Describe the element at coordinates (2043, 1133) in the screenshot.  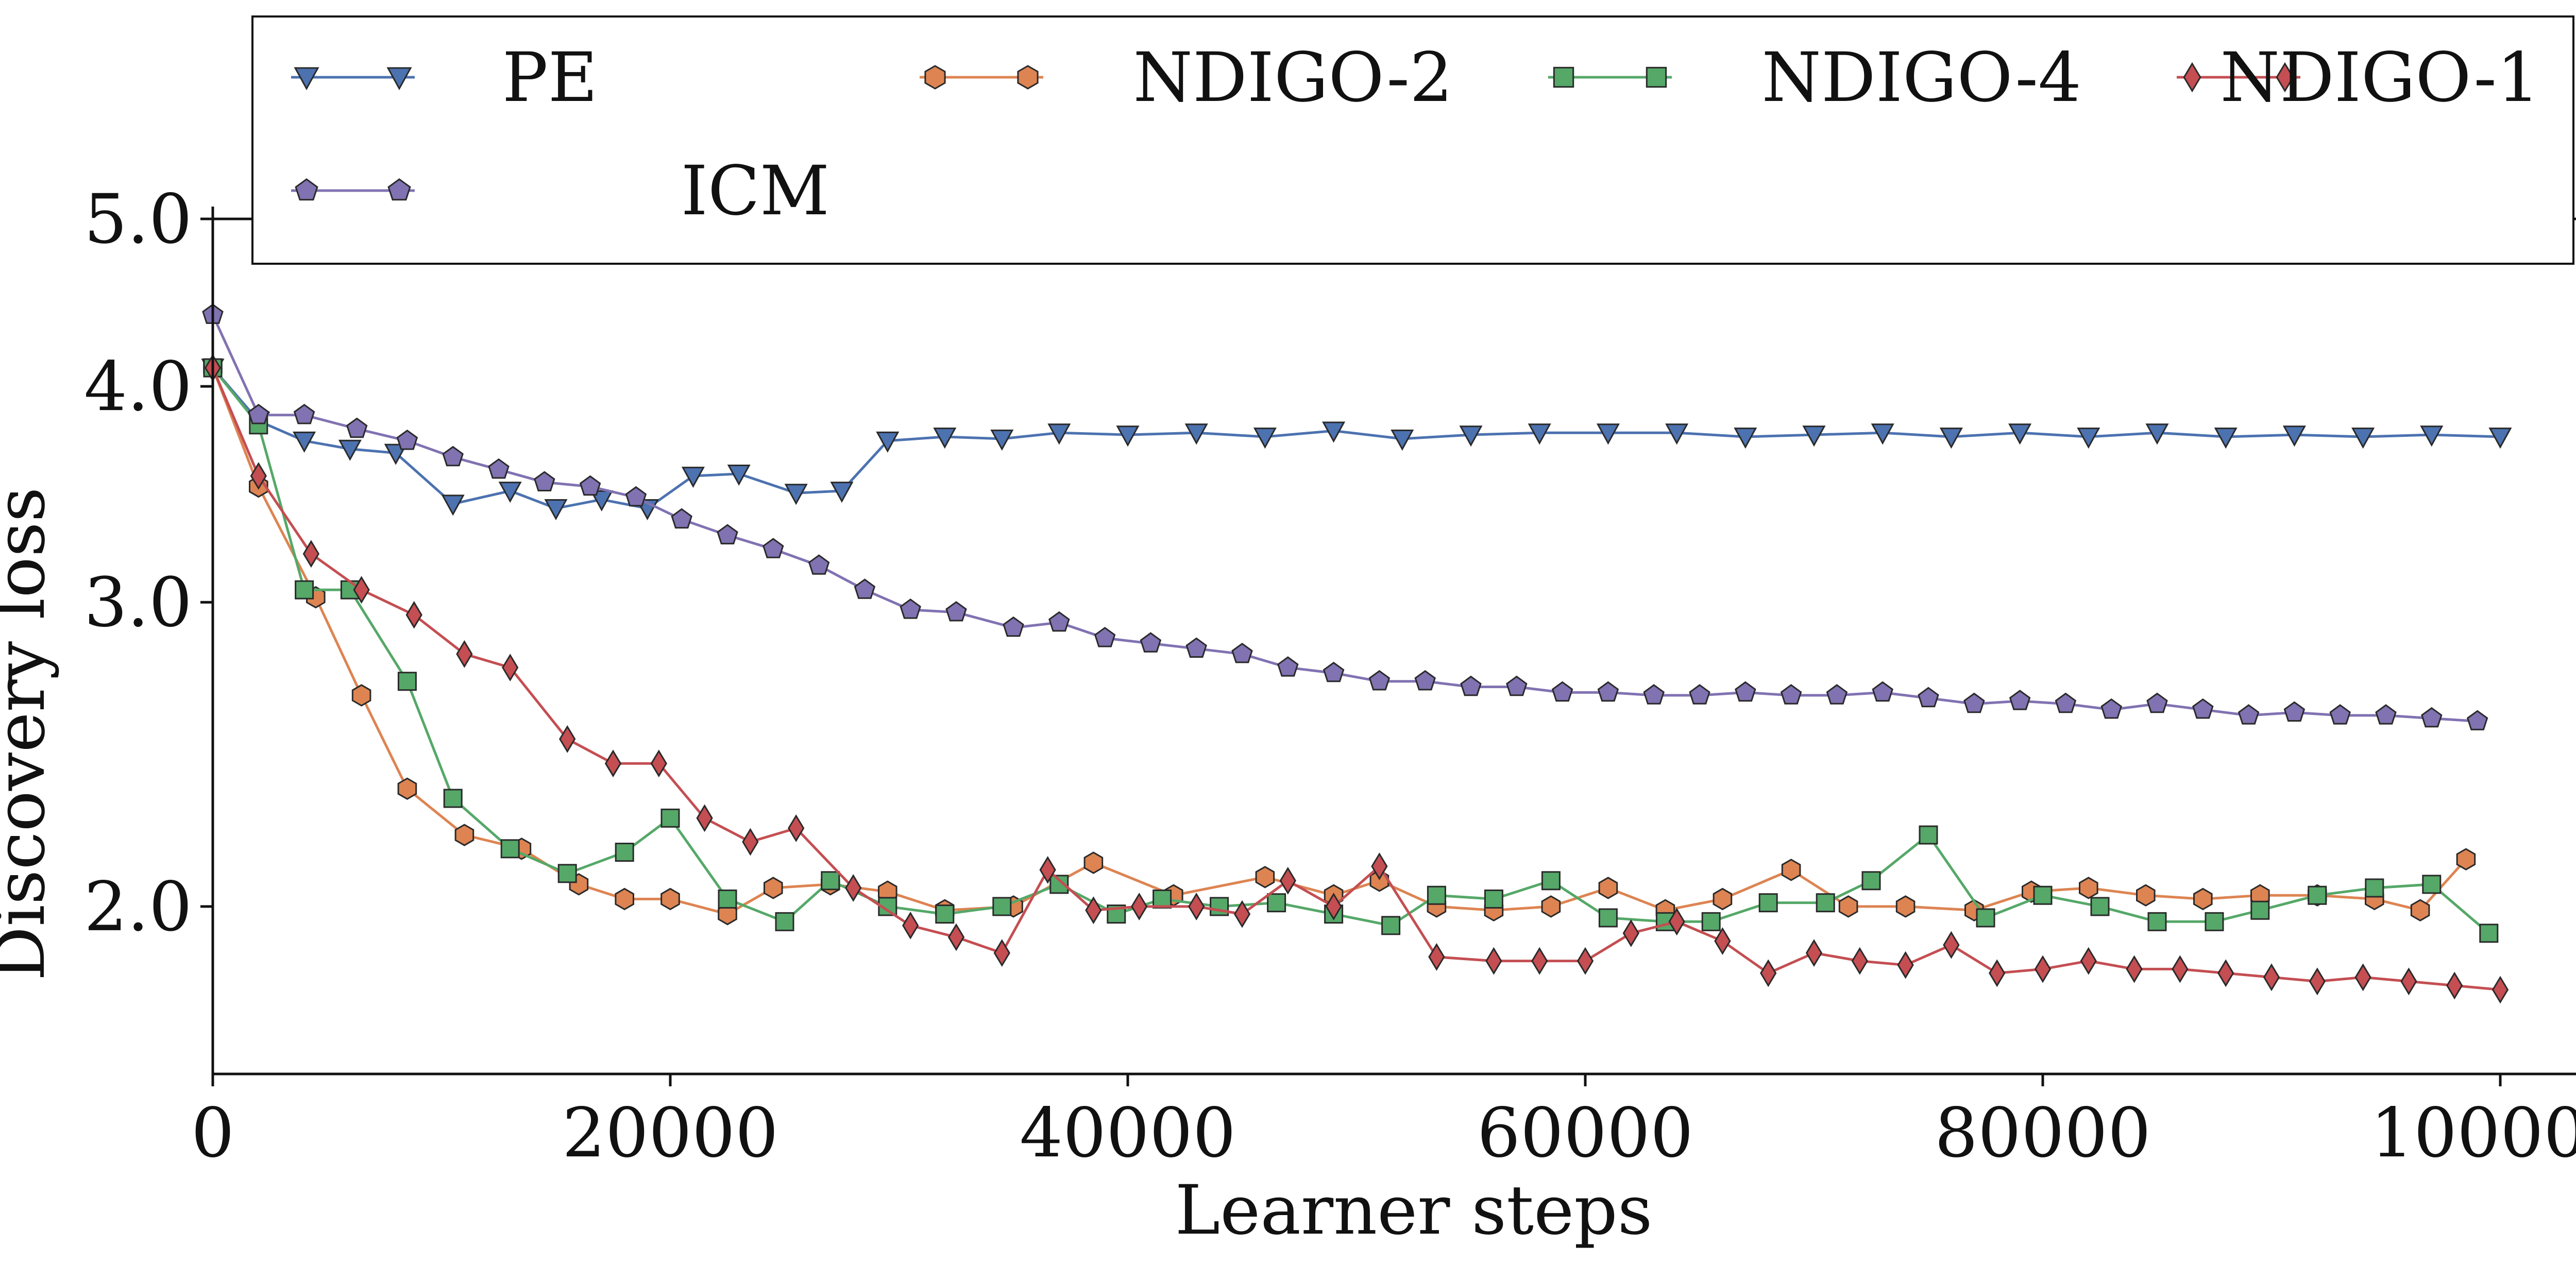
I see `x-tick-label: 80000` at that location.